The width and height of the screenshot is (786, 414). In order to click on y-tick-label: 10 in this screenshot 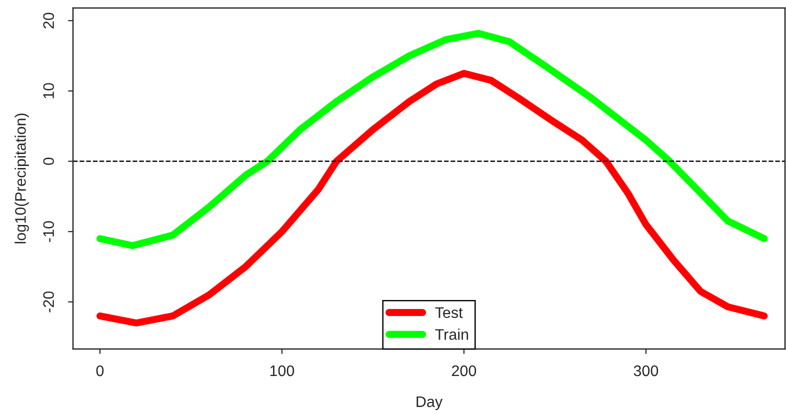, I will do `click(48, 90)`.